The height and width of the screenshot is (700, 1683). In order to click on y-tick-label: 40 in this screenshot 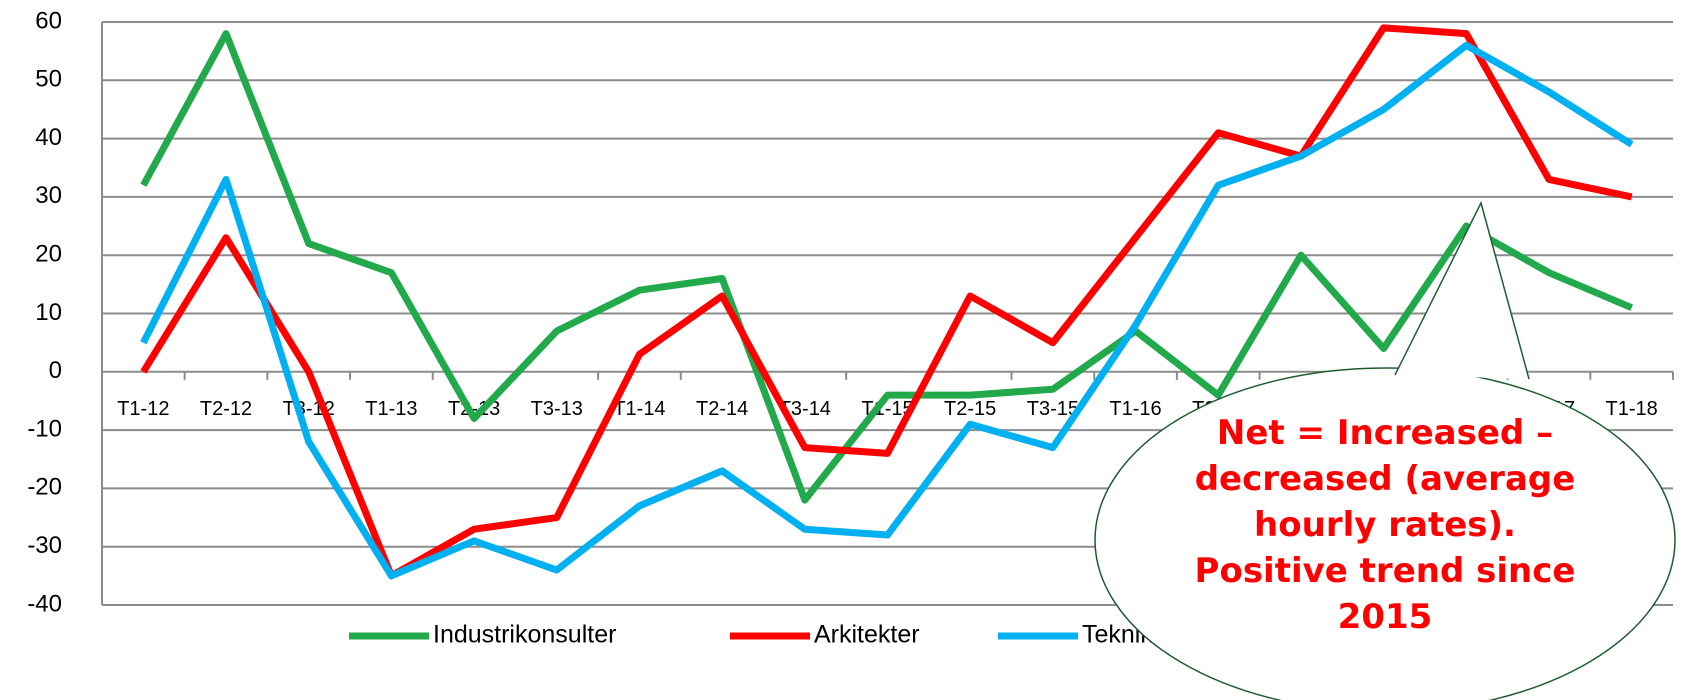, I will do `click(48, 137)`.